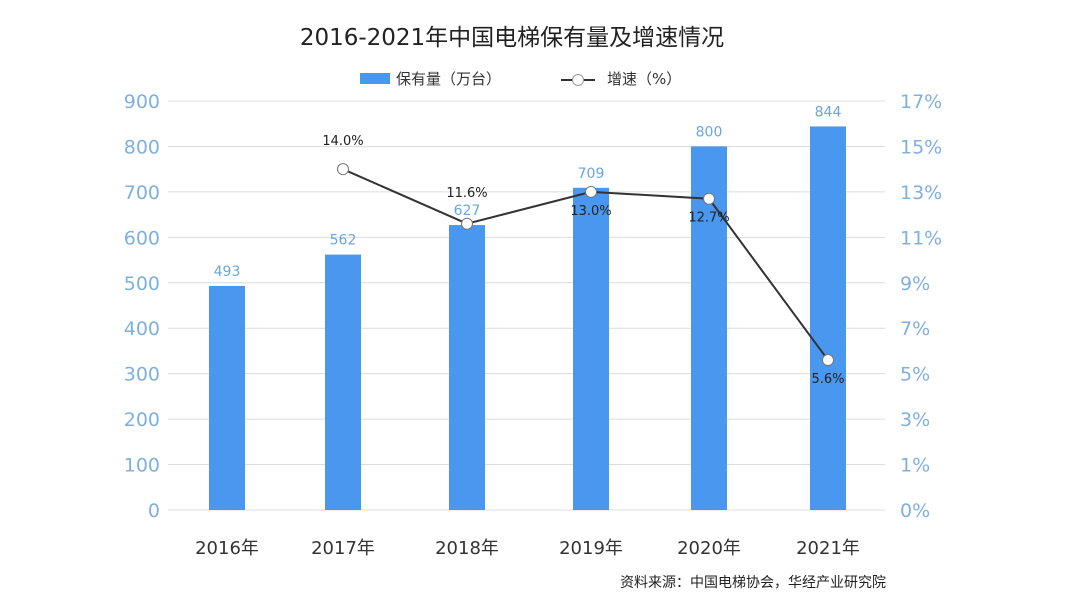 This screenshot has width=1080, height=607. I want to click on bar-data-label: 844, so click(828, 112).